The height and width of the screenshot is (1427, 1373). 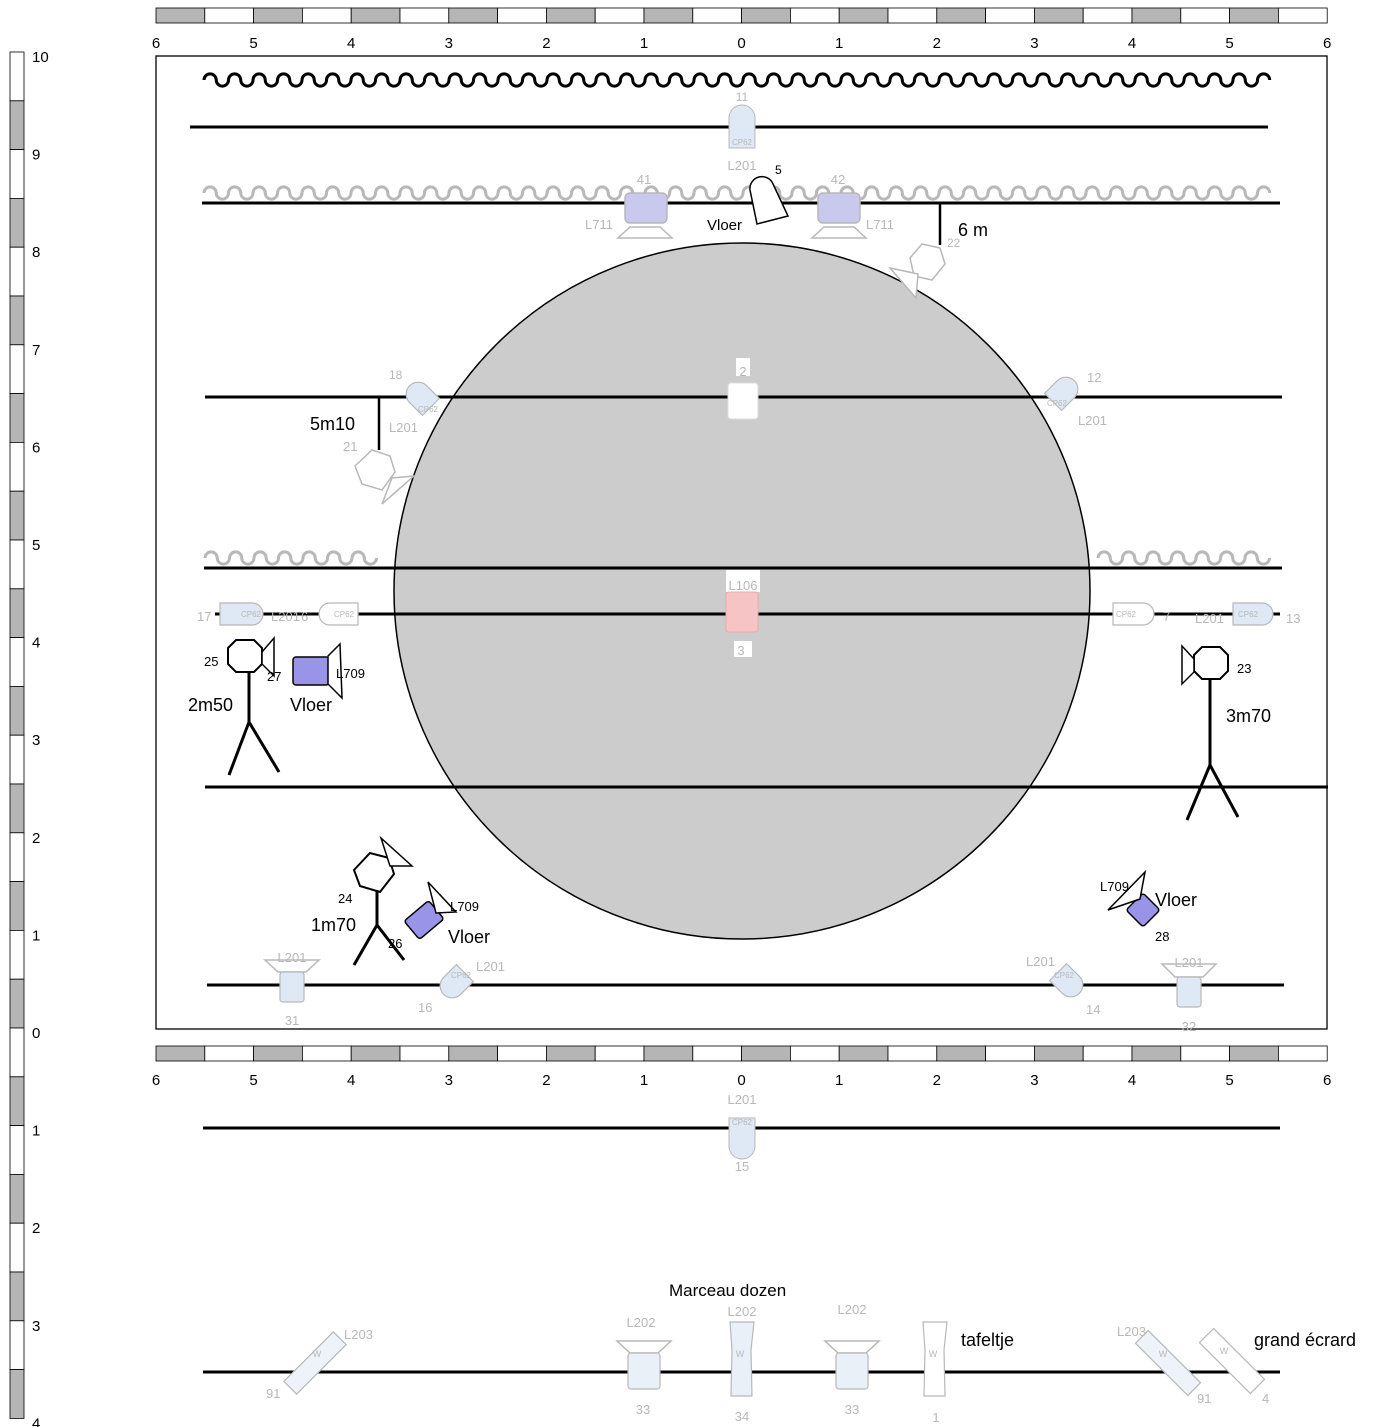 I want to click on fixture-91-right: W L203 91, so click(x=1164, y=1365).